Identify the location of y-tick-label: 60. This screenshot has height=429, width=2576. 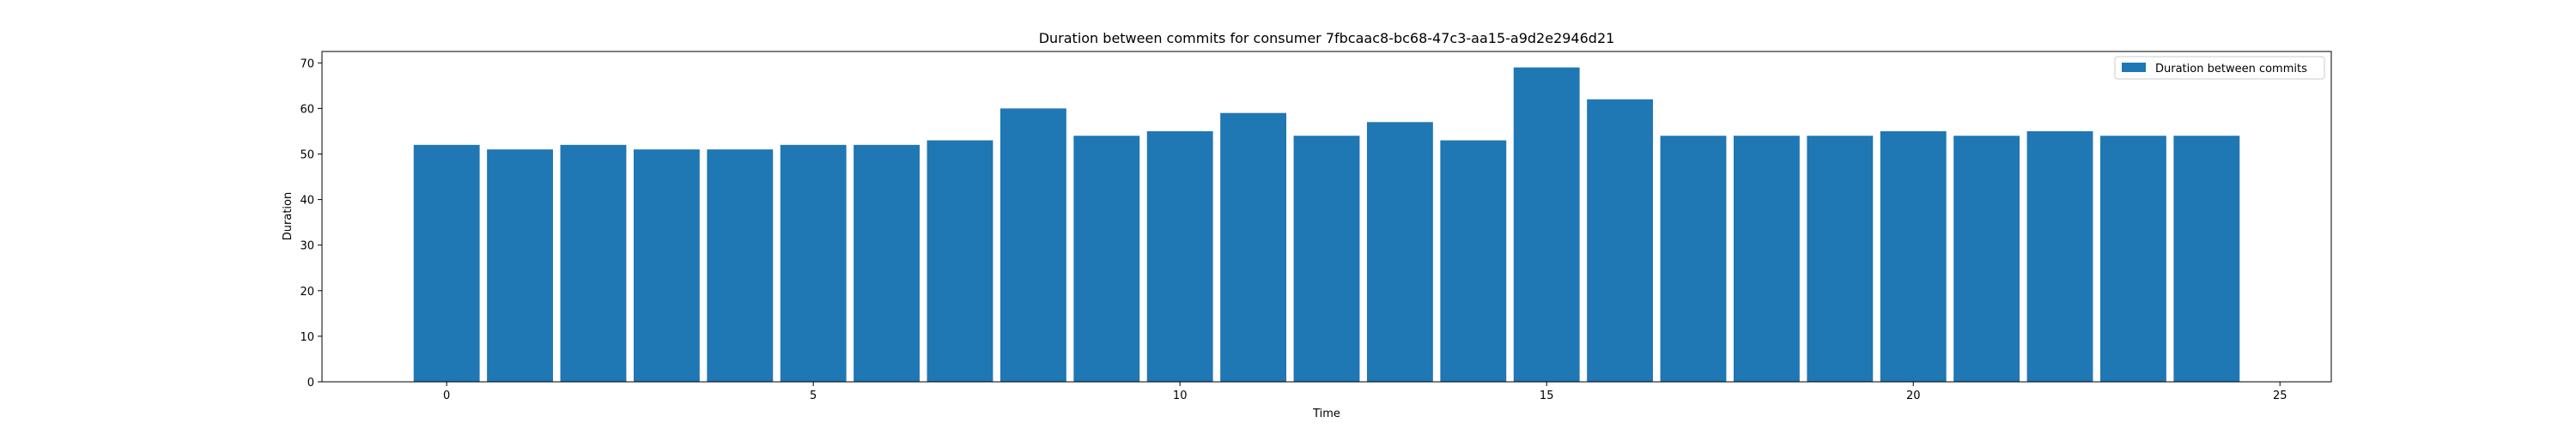
(307, 109).